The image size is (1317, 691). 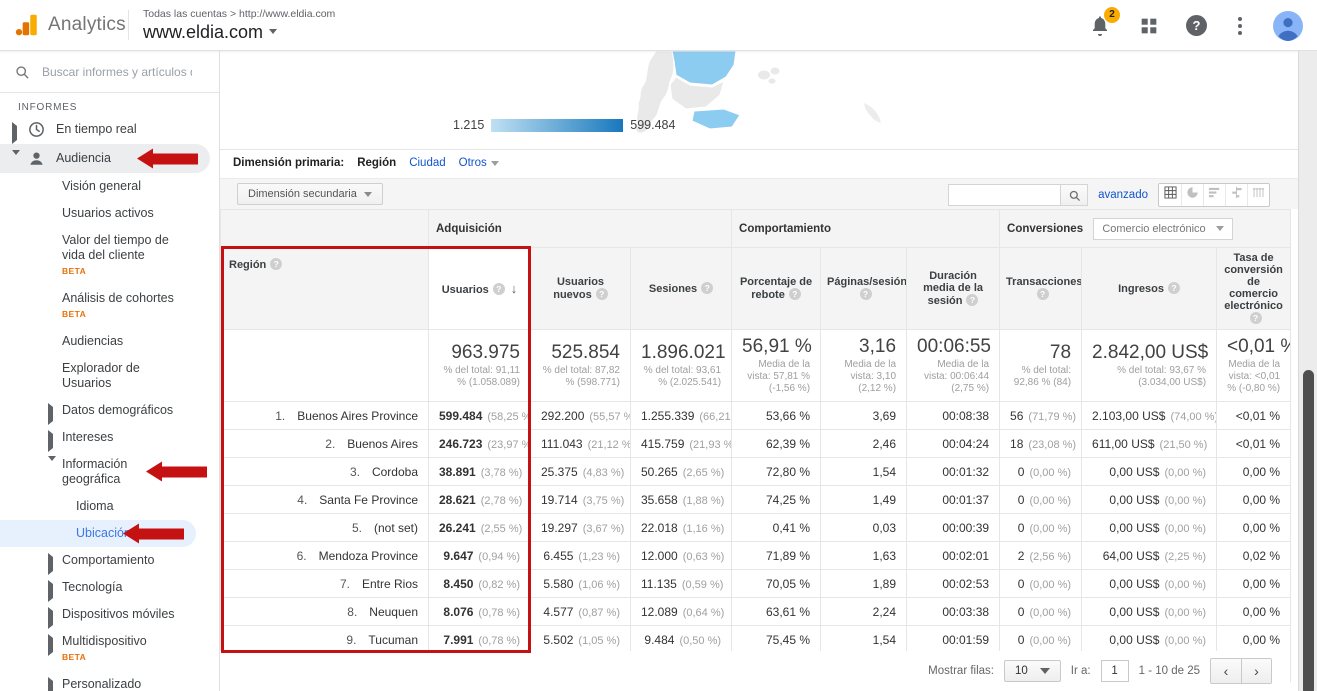 What do you see at coordinates (1196, 25) in the screenshot?
I see `help-button: ?` at bounding box center [1196, 25].